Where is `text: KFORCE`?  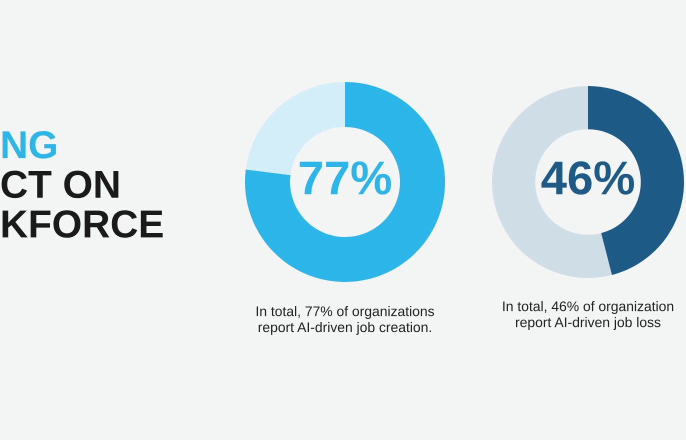
text: KFORCE is located at coordinates (82, 224).